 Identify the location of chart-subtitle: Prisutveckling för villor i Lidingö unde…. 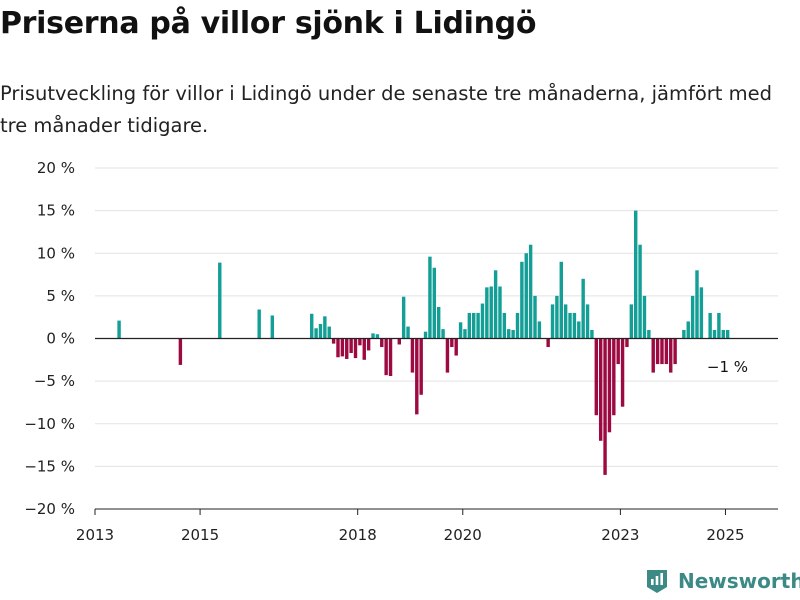
(386, 109).